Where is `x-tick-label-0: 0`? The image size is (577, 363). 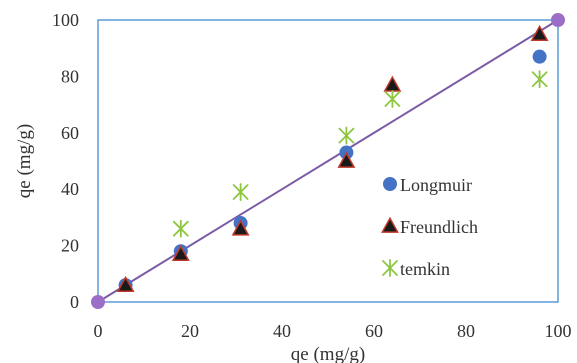 x-tick-label-0: 0 is located at coordinates (98, 331).